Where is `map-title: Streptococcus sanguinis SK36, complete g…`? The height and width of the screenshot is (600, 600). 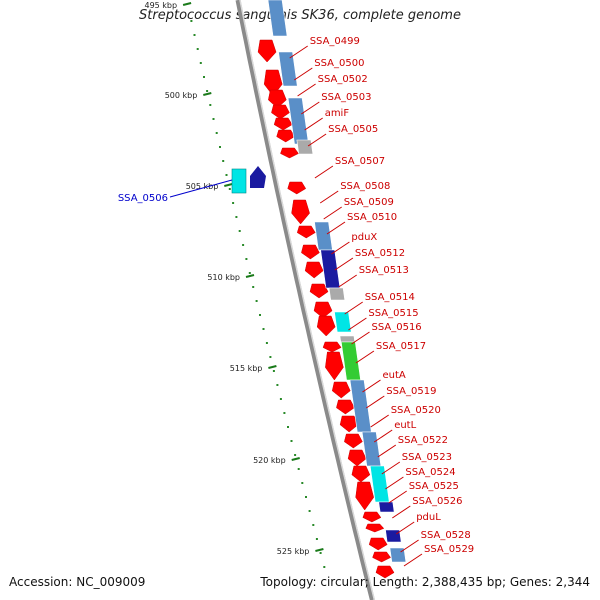 map-title: Streptococcus sanguinis SK36, complete g… is located at coordinates (300, 15).